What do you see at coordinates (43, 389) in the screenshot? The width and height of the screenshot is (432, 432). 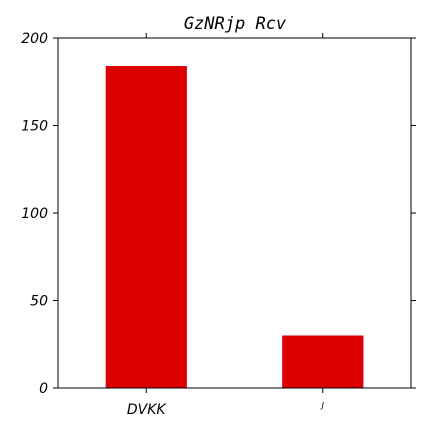 I see `y-tick-label: 0` at bounding box center [43, 389].